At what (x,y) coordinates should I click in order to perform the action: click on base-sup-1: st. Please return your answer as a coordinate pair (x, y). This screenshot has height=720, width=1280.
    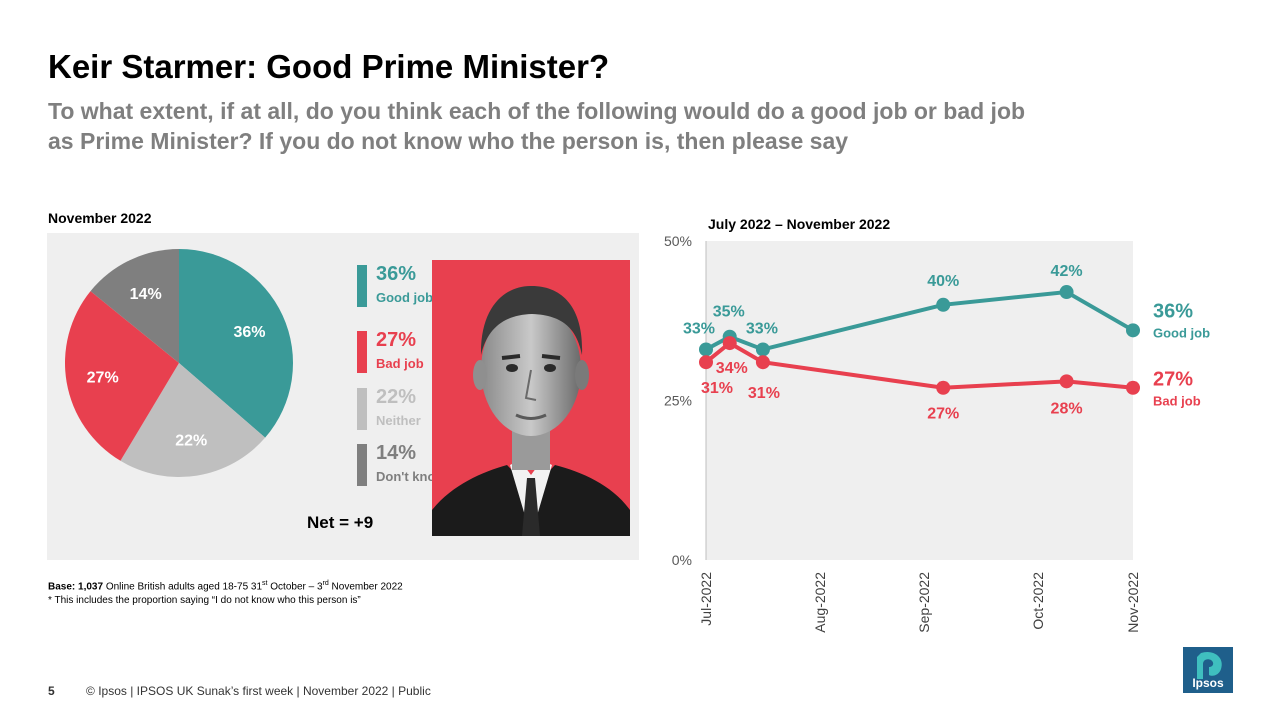
    Looking at the image, I should click on (265, 583).